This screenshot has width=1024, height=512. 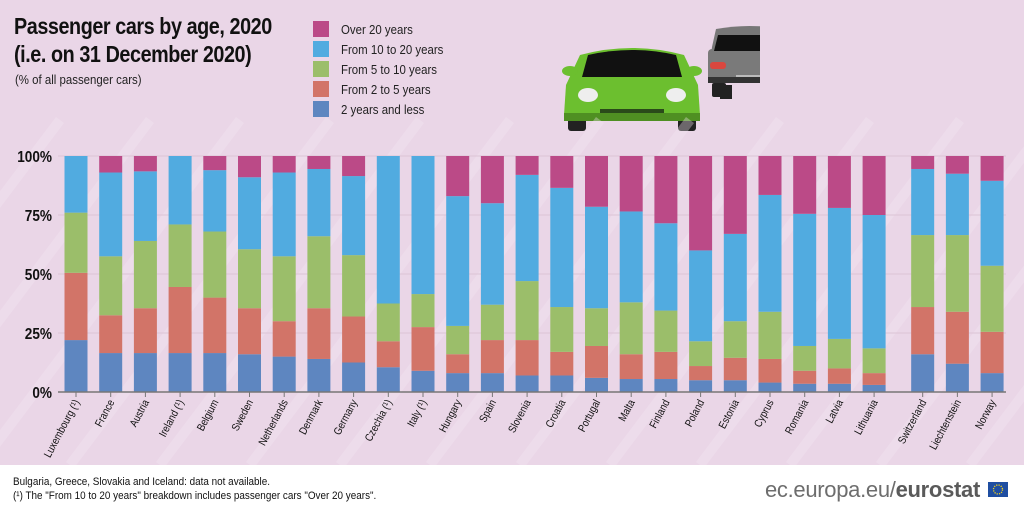 What do you see at coordinates (346, 417) in the screenshot?
I see `x-tick-label: Germany` at bounding box center [346, 417].